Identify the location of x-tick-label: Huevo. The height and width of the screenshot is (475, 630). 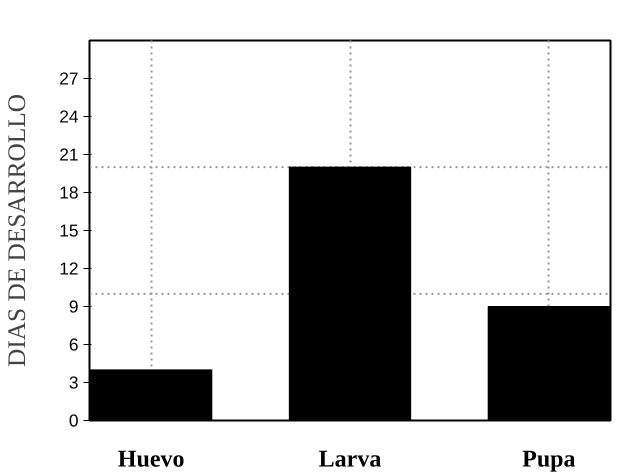
(151, 459).